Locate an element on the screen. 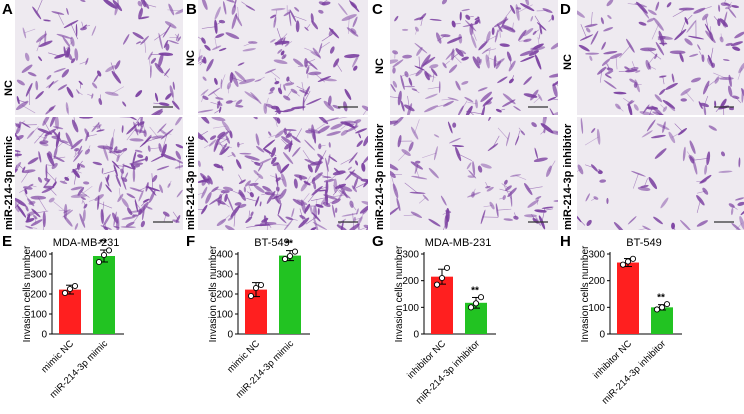 The width and height of the screenshot is (744, 414). label-b-bottom: miR-214-3p mimic is located at coordinates (191, 183).